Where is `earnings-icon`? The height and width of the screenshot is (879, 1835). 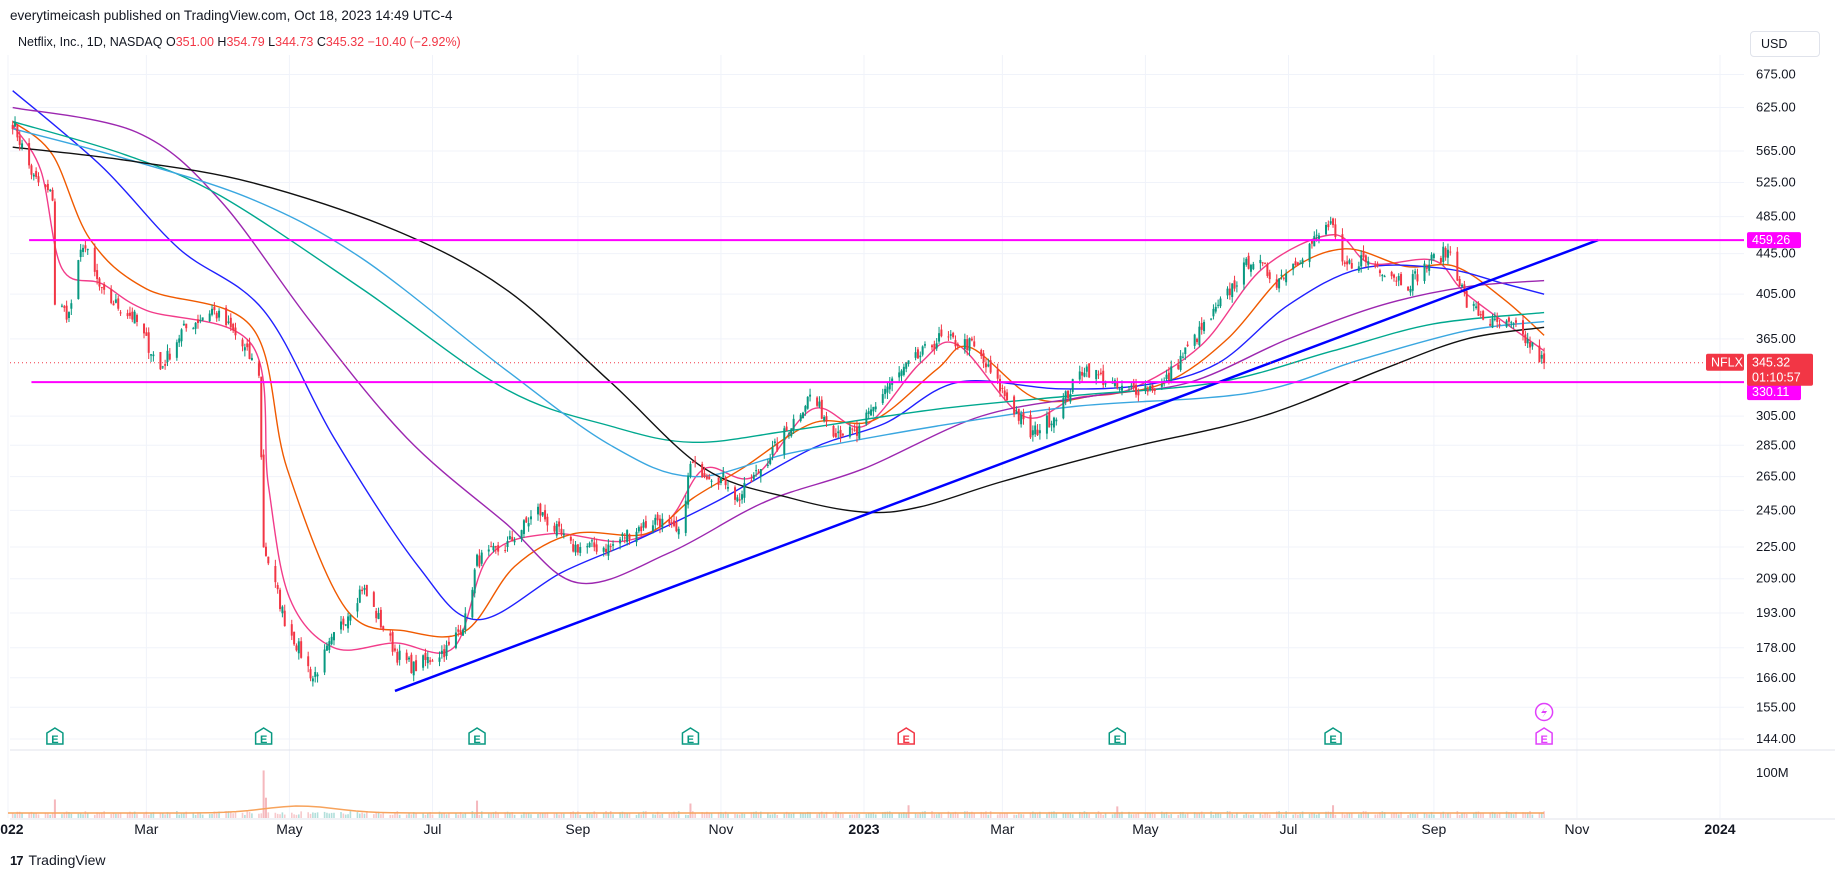 earnings-icon is located at coordinates (1544, 736).